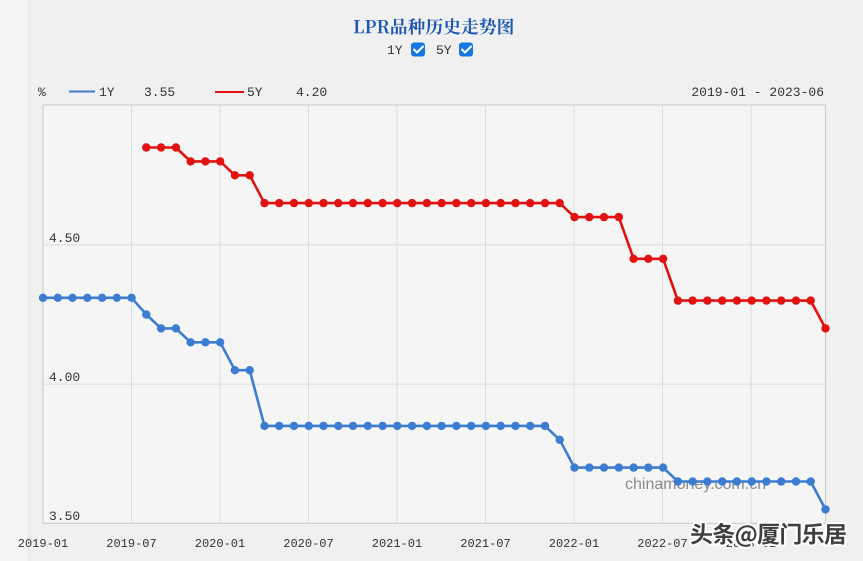 This screenshot has height=561, width=863. What do you see at coordinates (131, 544) in the screenshot?
I see `svg-text: 2019-07` at bounding box center [131, 544].